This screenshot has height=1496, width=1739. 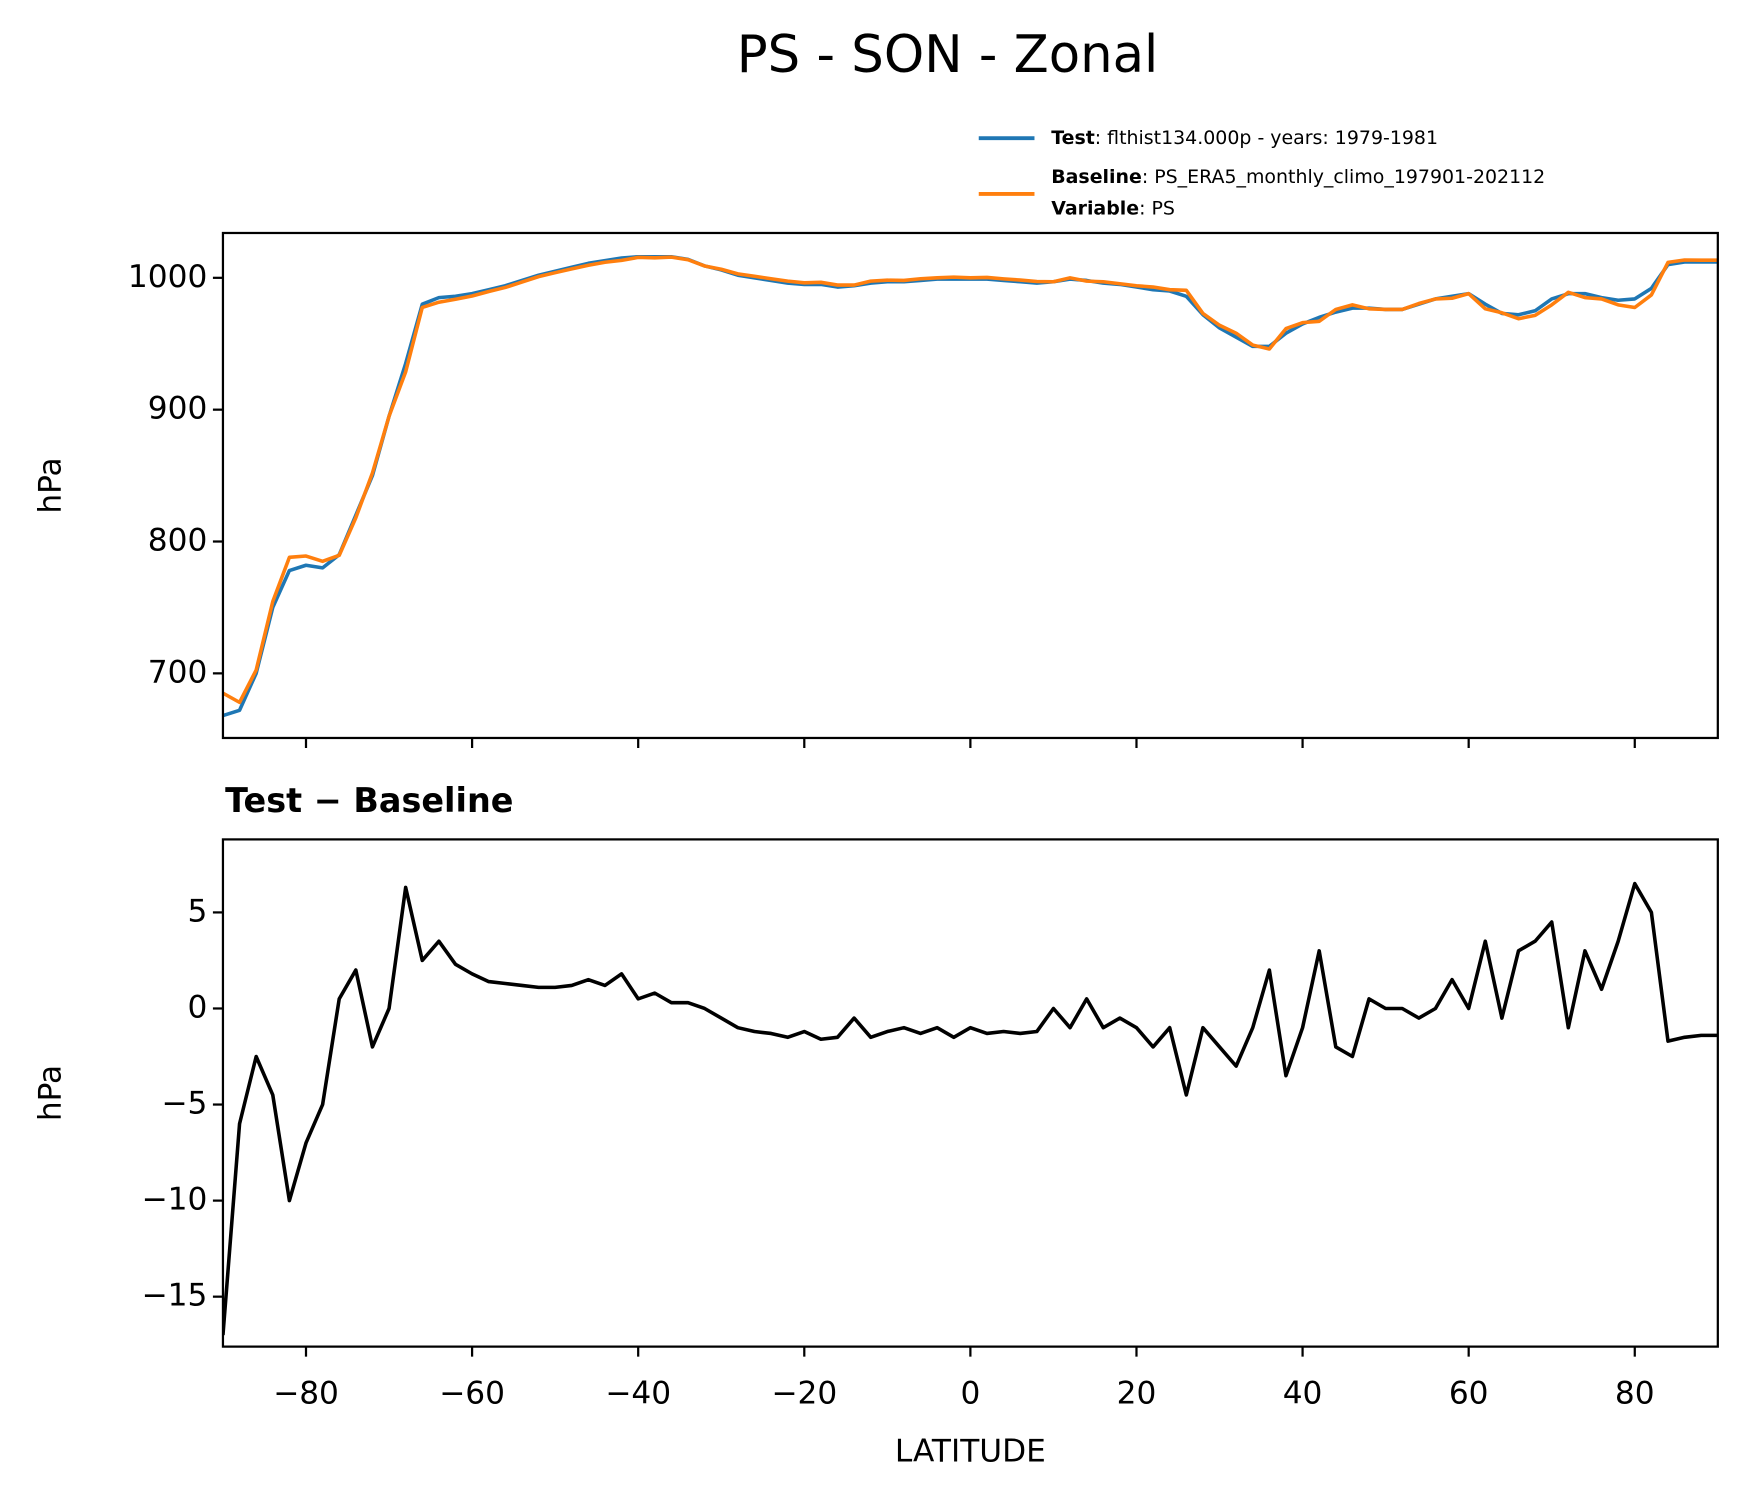 I want to click on y-tick-label: 900, so click(x=178, y=409).